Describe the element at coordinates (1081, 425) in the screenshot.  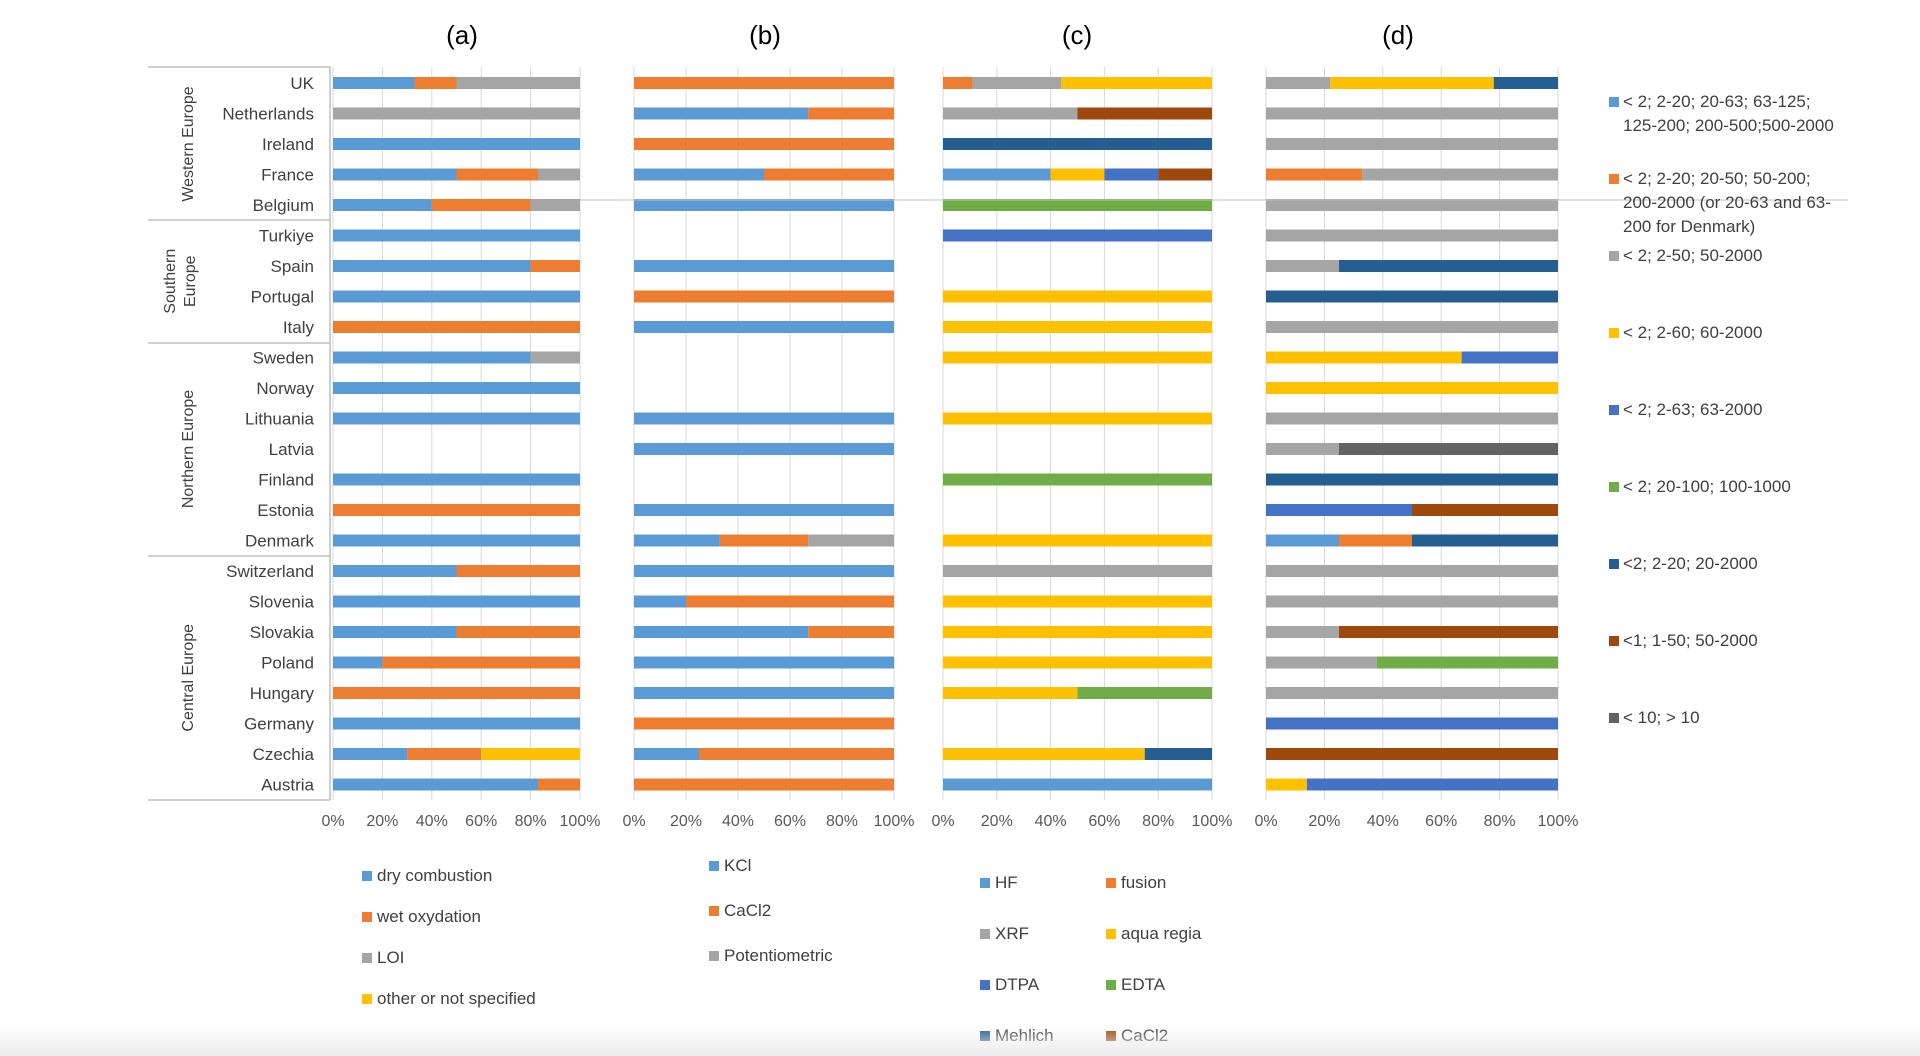
I see `panel-2: (c) 0% 20% 40% 60% 80% 100%` at that location.